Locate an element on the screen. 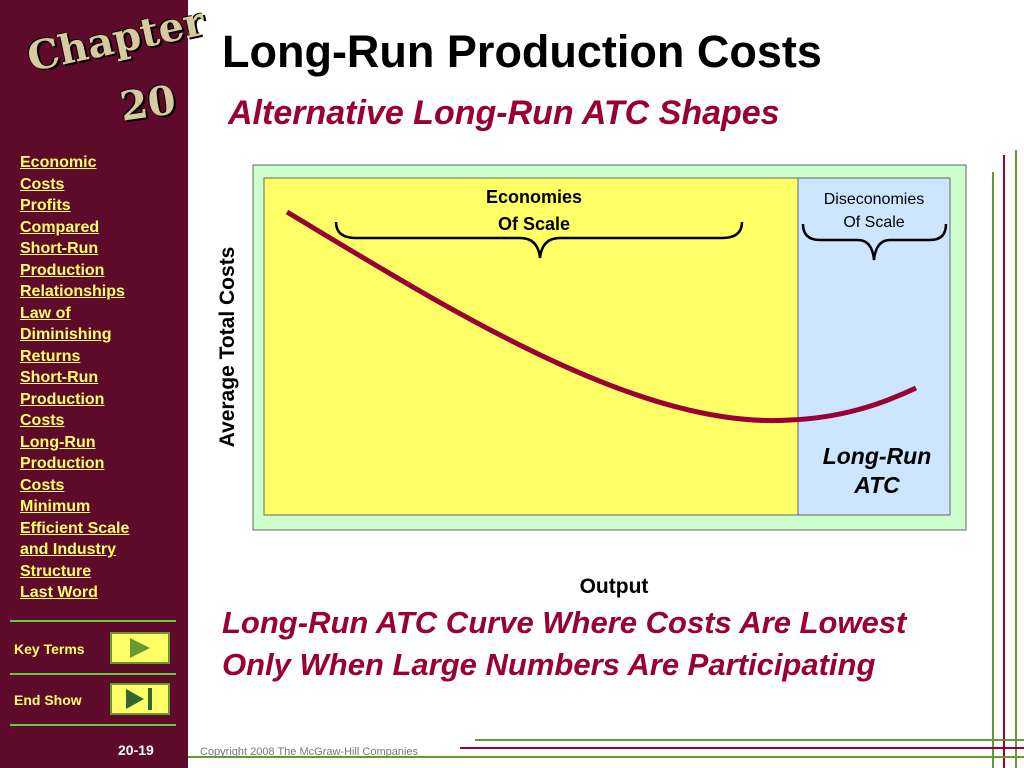  curve-label: ATC is located at coordinates (876, 485).